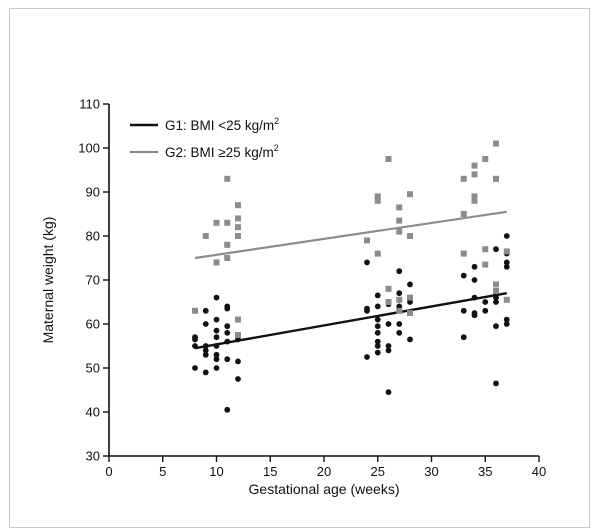 This screenshot has width=600, height=528. What do you see at coordinates (89, 104) in the screenshot?
I see `y-tick-label: 110` at bounding box center [89, 104].